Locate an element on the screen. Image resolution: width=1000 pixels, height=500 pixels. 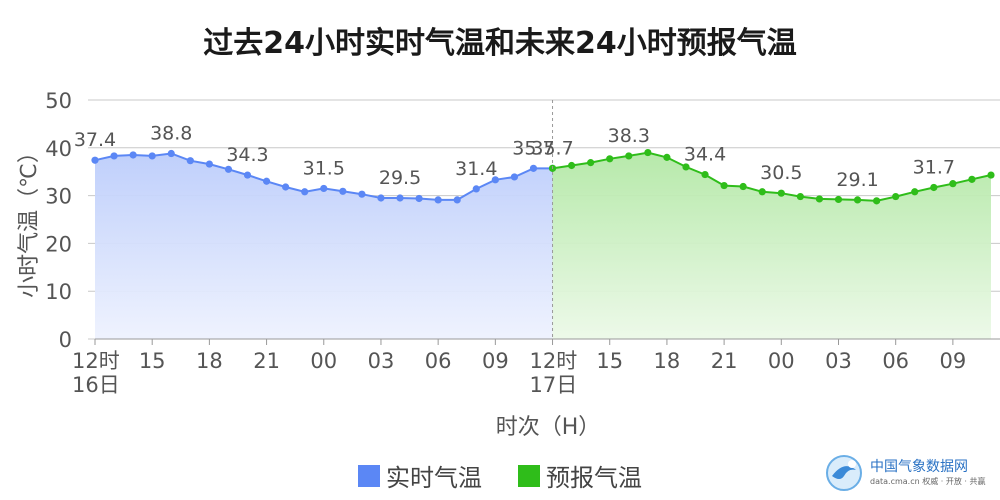
x-tick-sublabel: 16日 is located at coordinates (96, 385).